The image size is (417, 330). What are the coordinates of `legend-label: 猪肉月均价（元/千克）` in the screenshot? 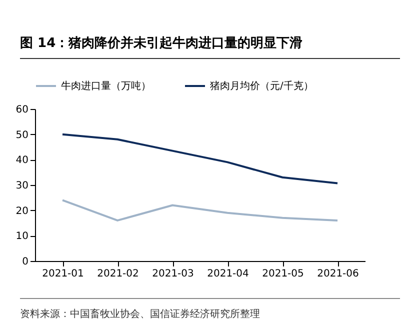 It's located at (262, 86).